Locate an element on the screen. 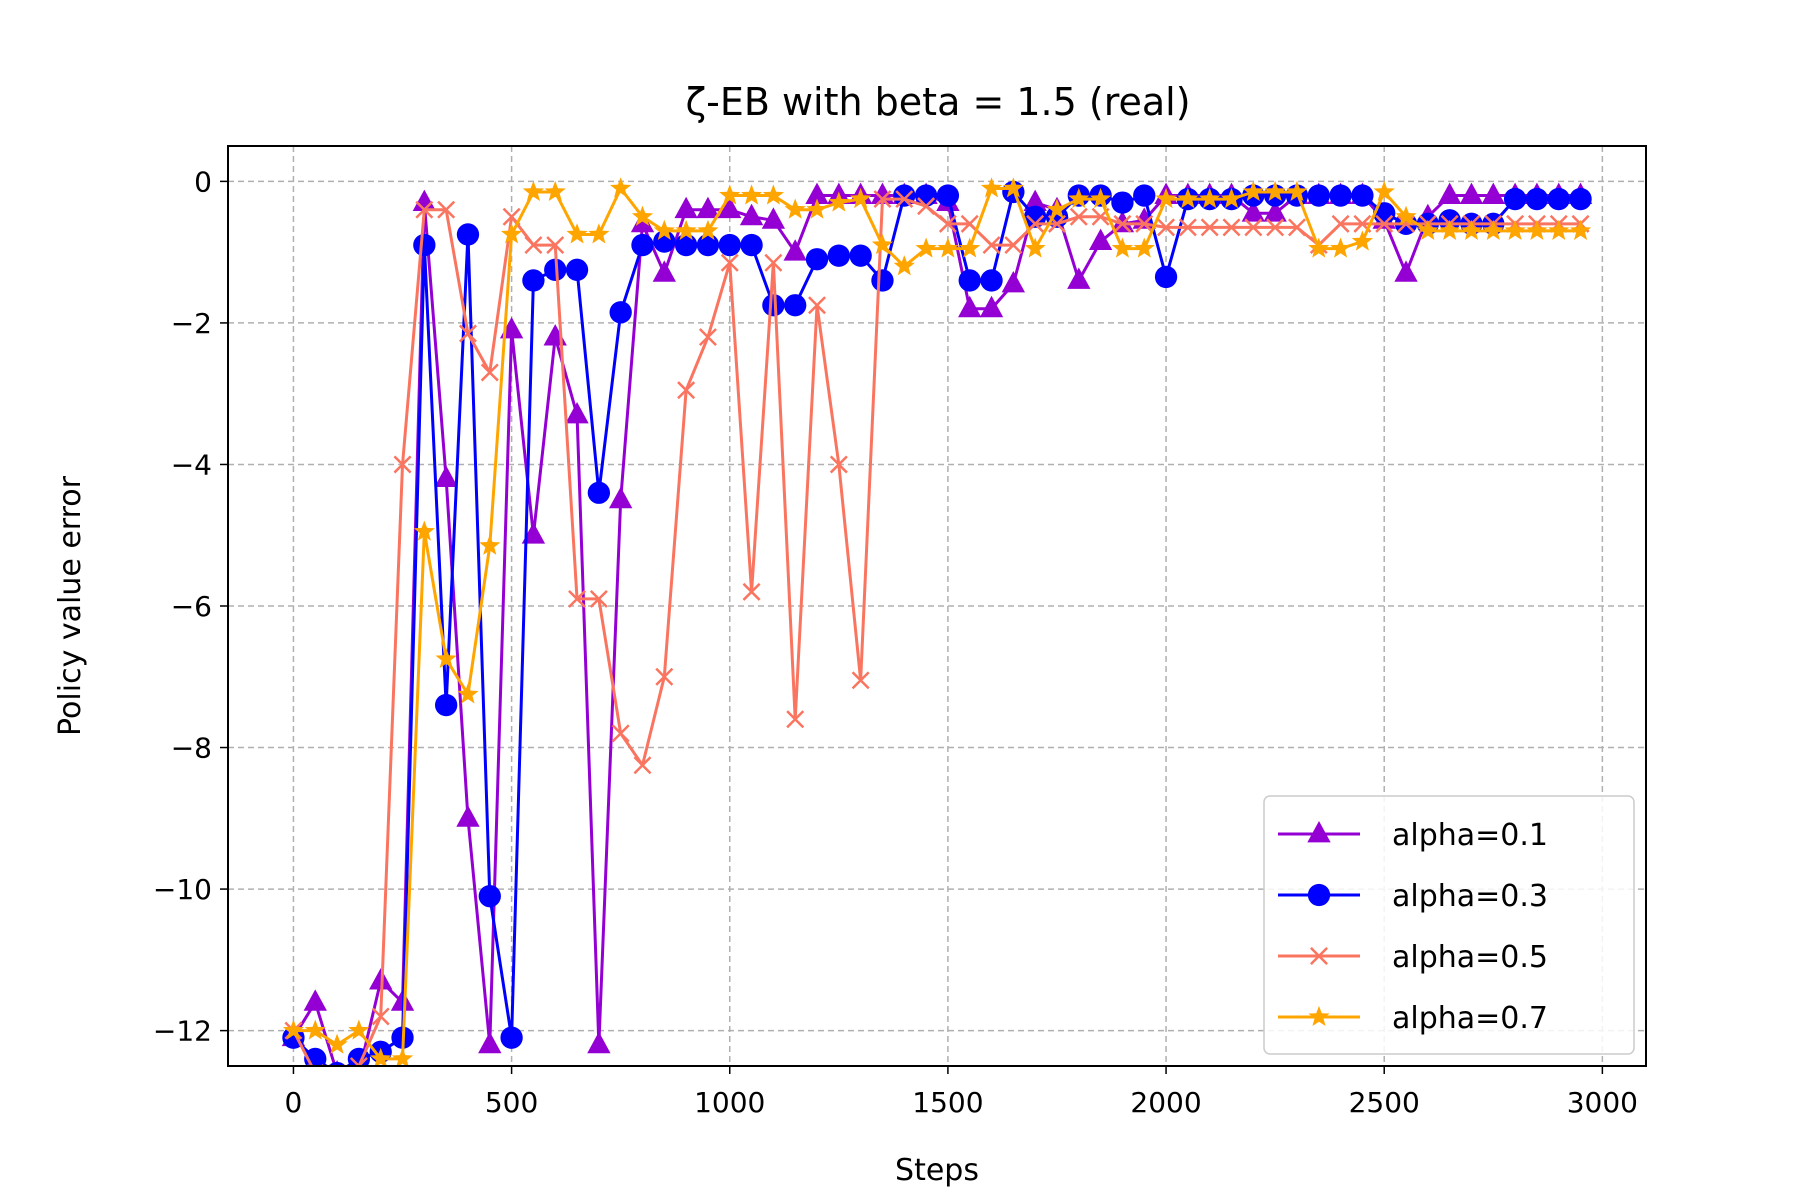 The height and width of the screenshot is (1200, 1800). x-tick-label: 2500 is located at coordinates (1384, 1102).